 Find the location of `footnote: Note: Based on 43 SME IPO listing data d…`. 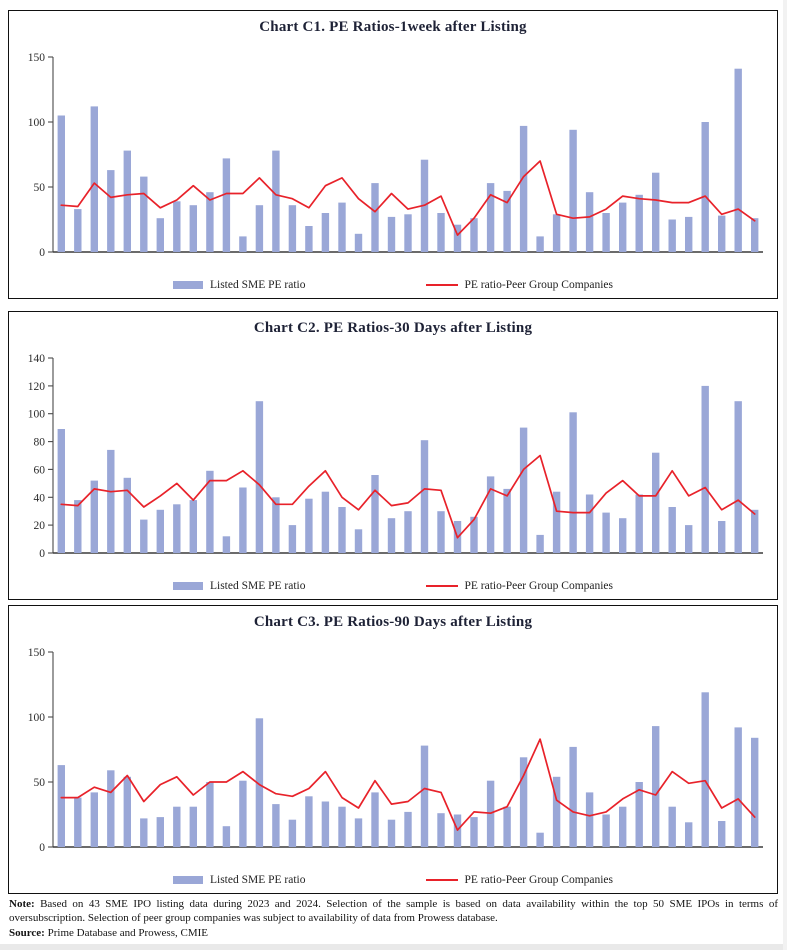

footnote: Note: Based on 43 SME IPO listing data d… is located at coordinates (393, 918).